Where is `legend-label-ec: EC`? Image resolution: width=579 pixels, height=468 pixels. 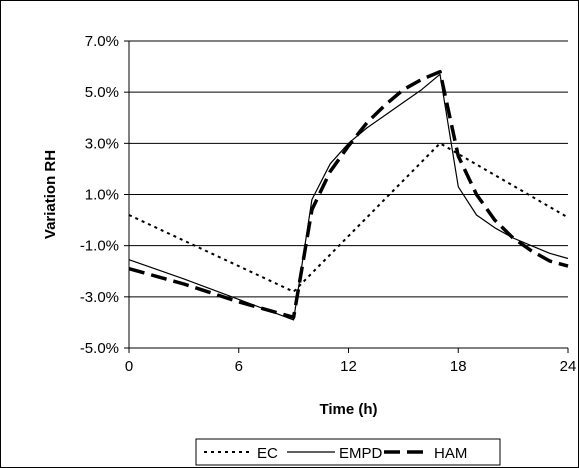 legend-label-ec: EC is located at coordinates (267, 453).